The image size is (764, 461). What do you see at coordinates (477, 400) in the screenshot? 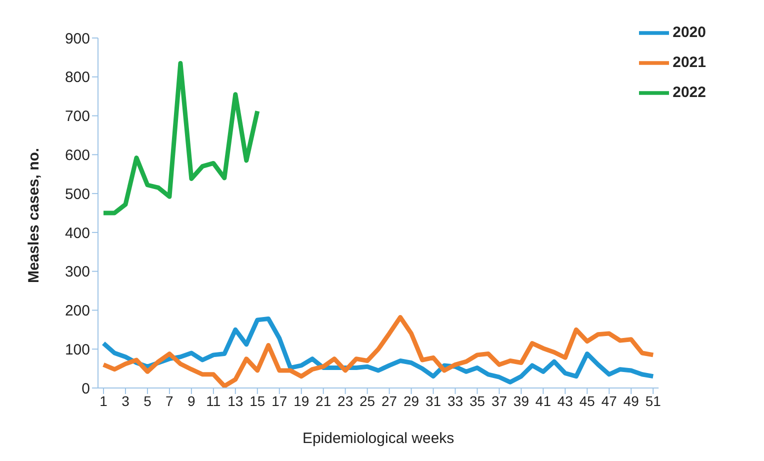
I see `x-tick-label: 35` at bounding box center [477, 400].